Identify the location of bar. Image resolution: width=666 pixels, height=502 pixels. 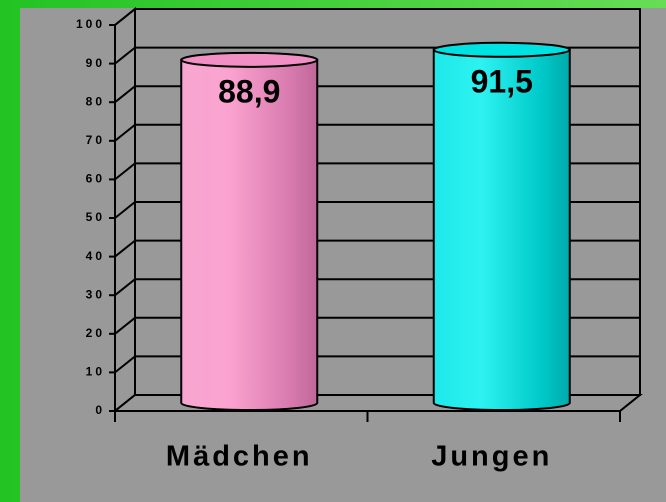
(249, 231).